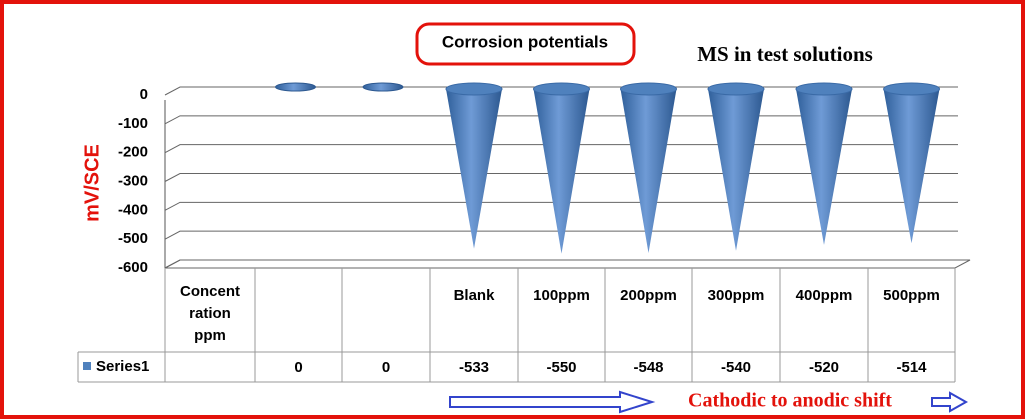 The image size is (1025, 419). I want to click on legend-label: Series1, so click(122, 366).